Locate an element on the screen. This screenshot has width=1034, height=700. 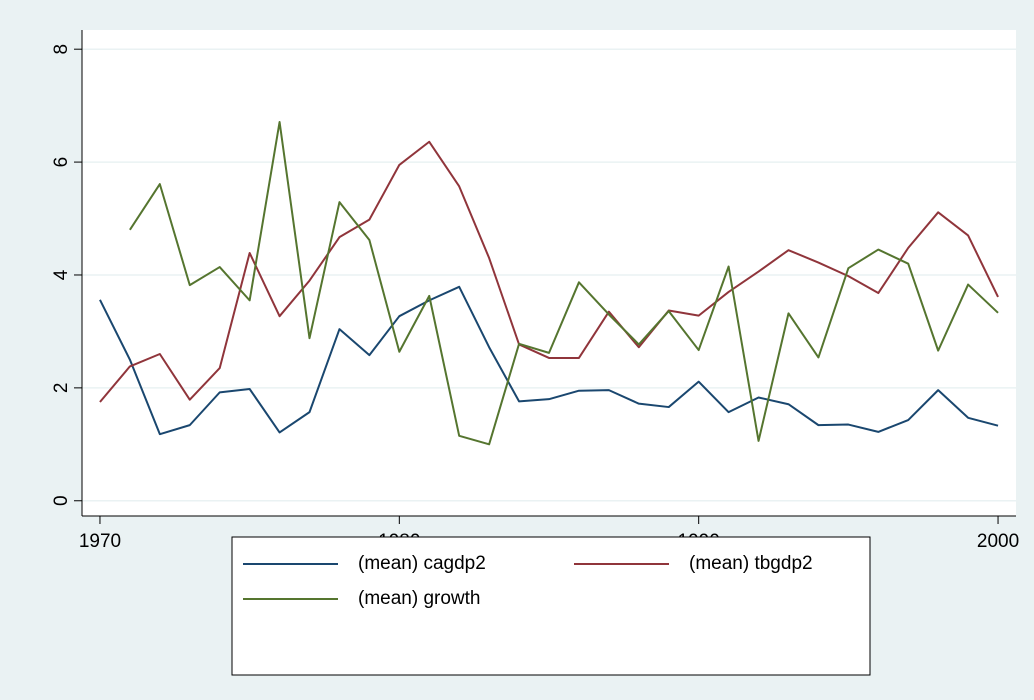
y-tick-label: 6 is located at coordinates (61, 162).